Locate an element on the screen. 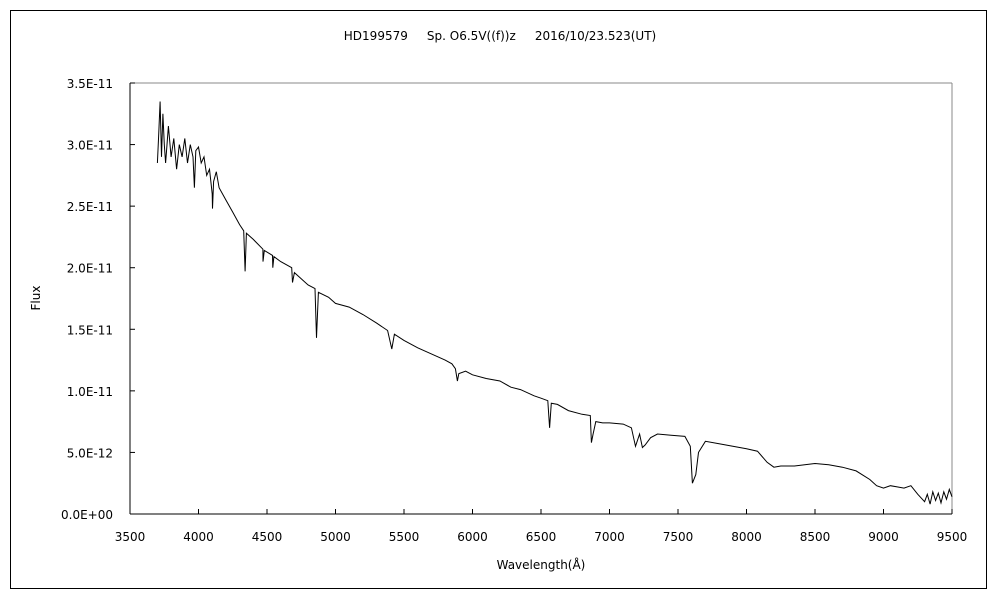 The height and width of the screenshot is (600, 1000). x-tick-label: 4500 is located at coordinates (267, 537).